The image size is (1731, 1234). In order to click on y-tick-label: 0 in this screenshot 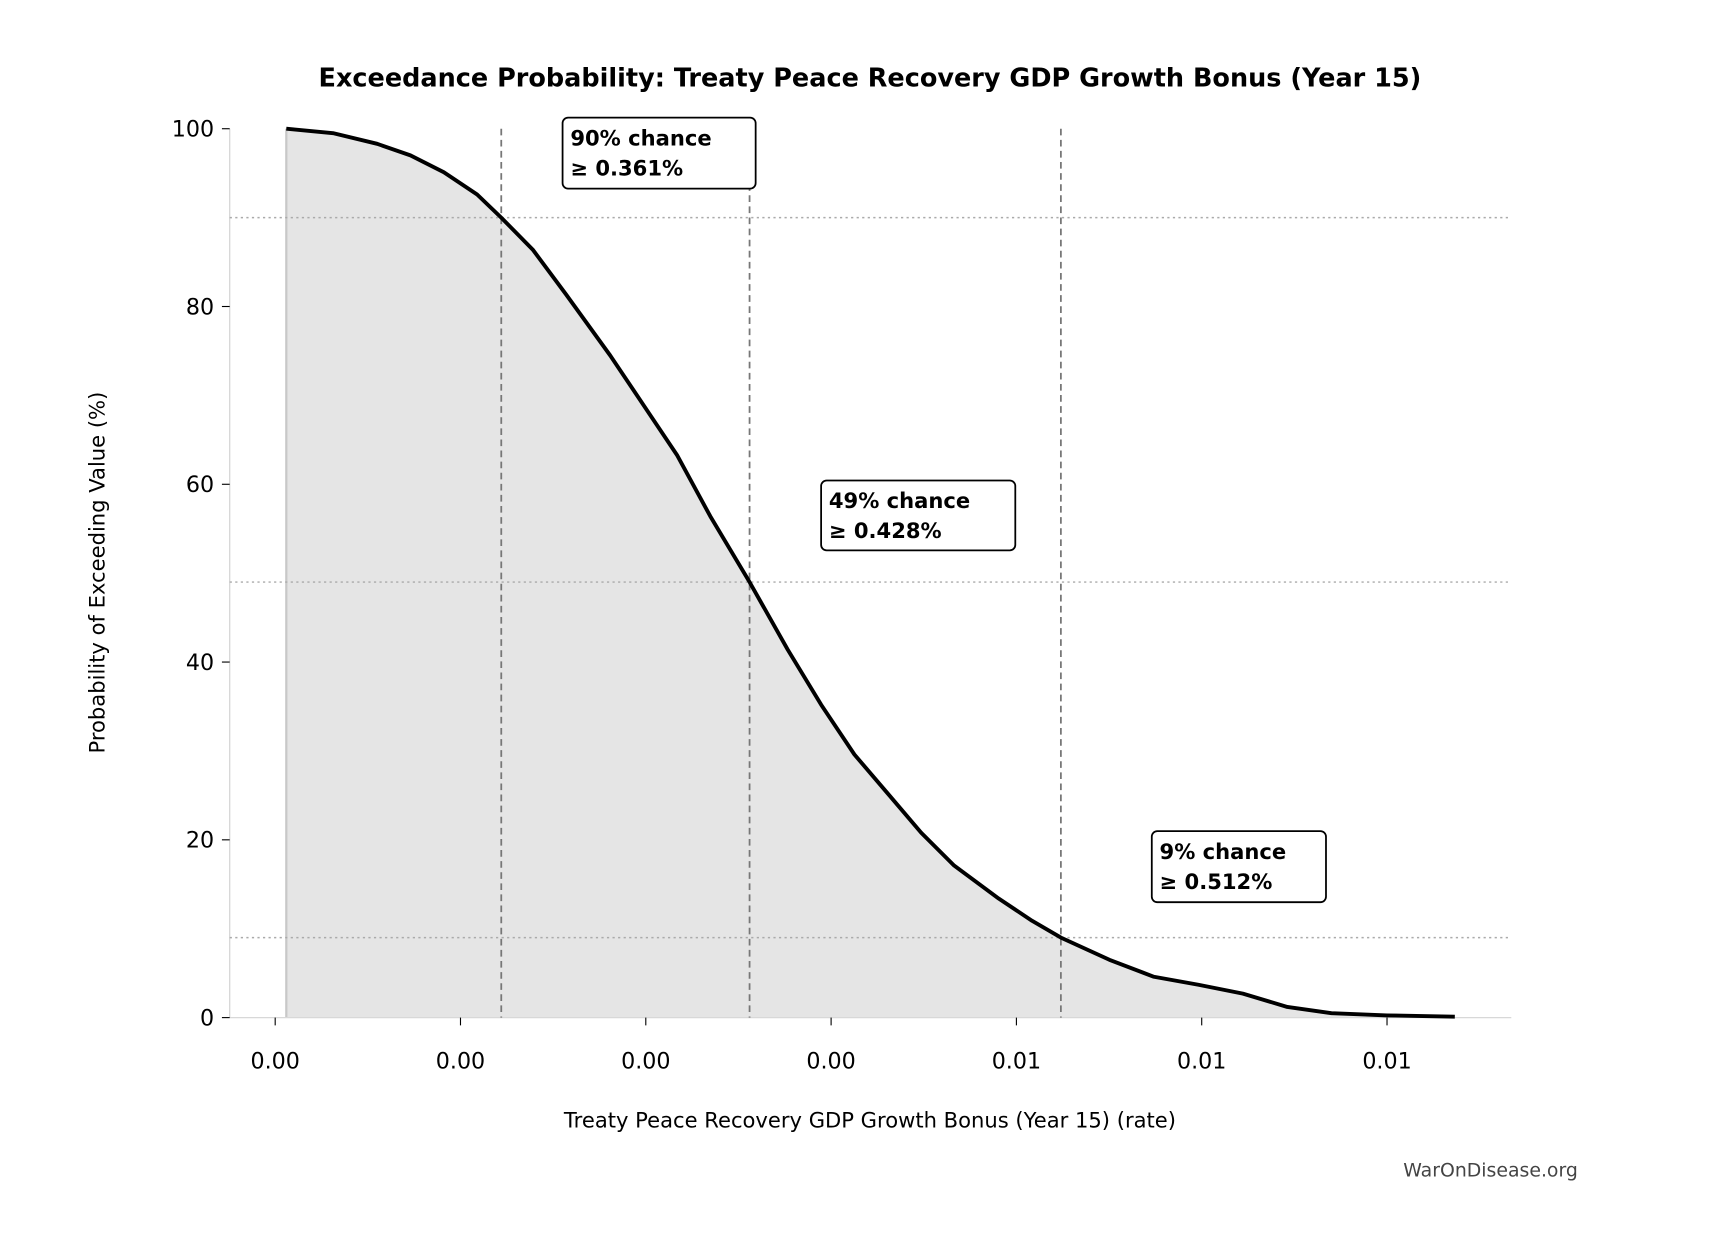, I will do `click(207, 1018)`.